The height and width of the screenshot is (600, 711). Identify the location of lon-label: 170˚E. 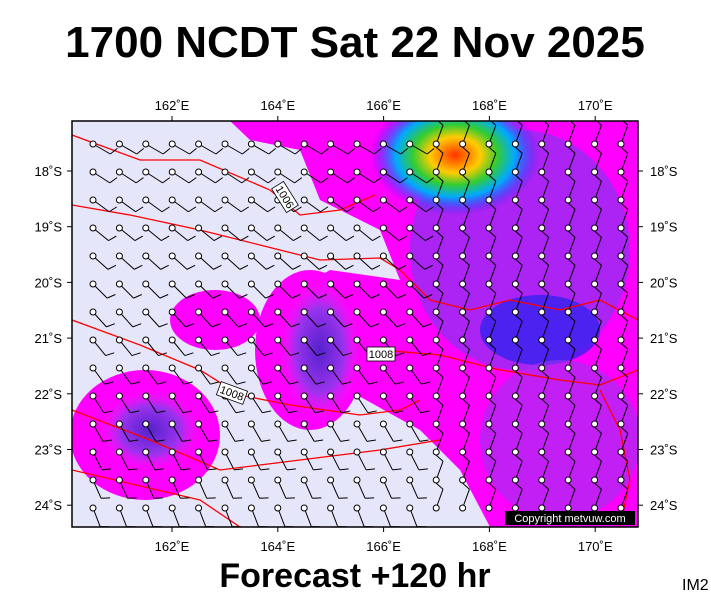
(595, 546).